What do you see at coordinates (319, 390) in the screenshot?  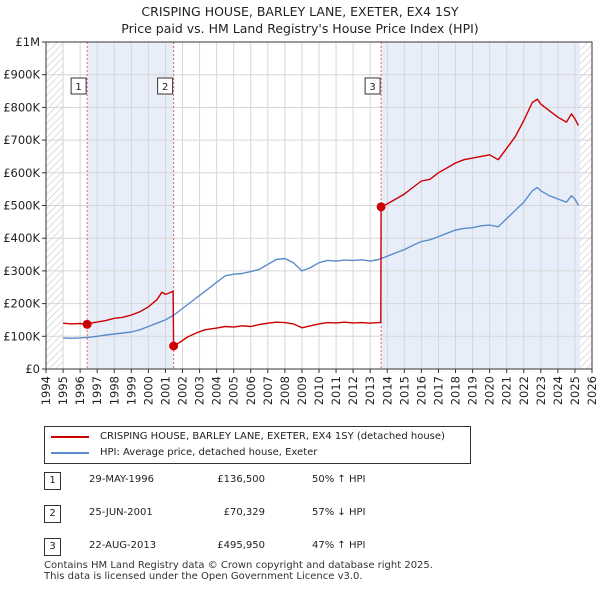 I see `x-tick-label: 2010` at bounding box center [319, 390].